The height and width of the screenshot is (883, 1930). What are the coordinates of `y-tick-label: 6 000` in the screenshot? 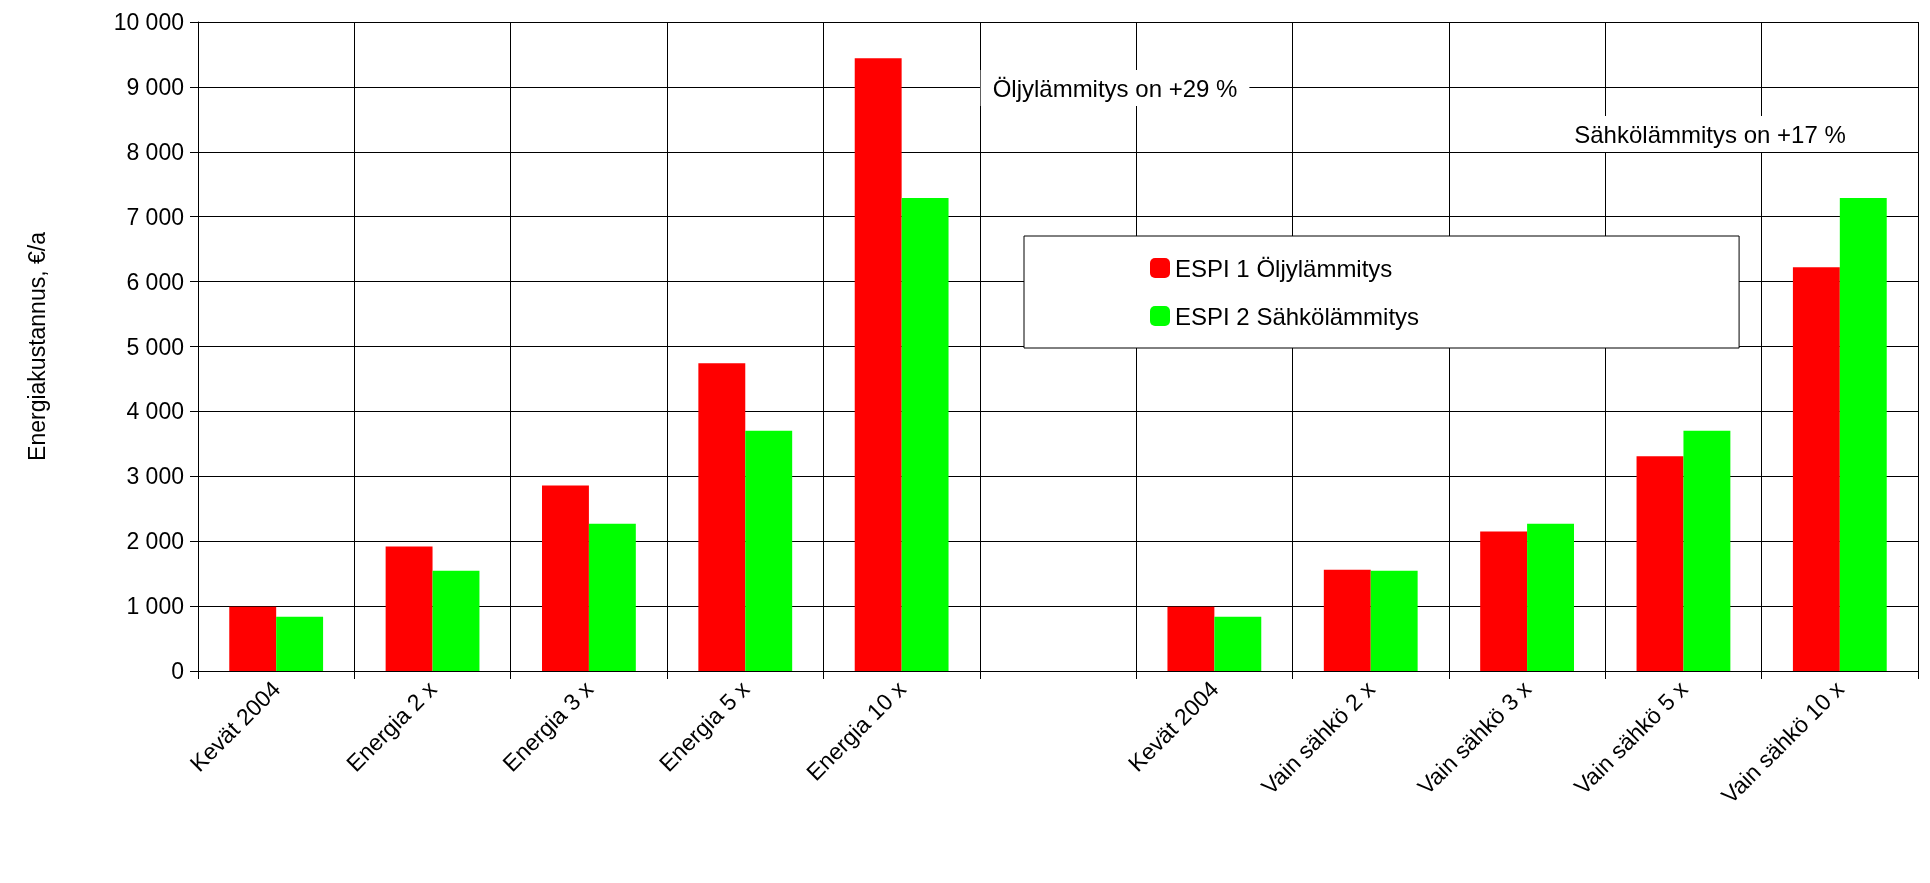 It's located at (155, 281).